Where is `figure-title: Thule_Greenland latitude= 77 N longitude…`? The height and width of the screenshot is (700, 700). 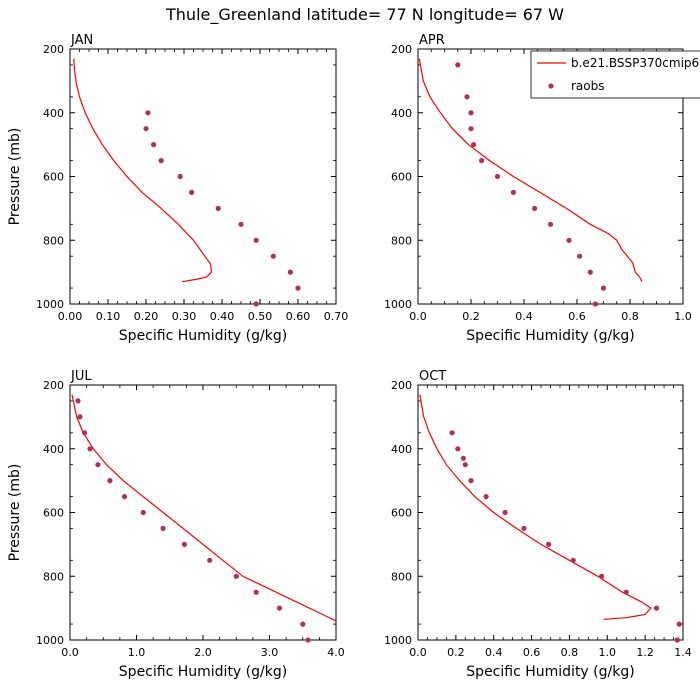
figure-title: Thule_Greenland latitude= 77 N longitude… is located at coordinates (364, 15).